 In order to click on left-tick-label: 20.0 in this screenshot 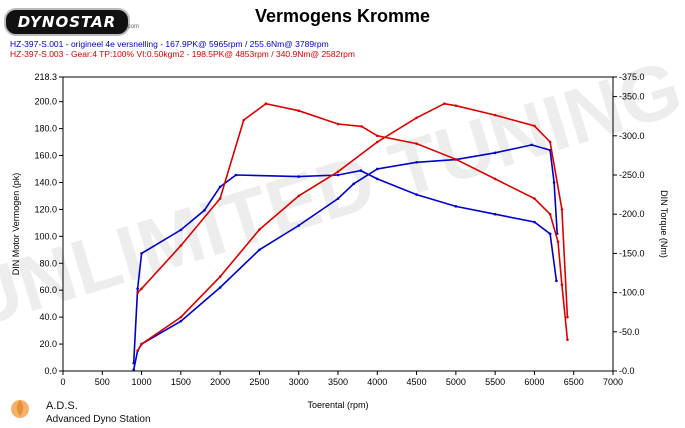, I will do `click(48, 344)`.